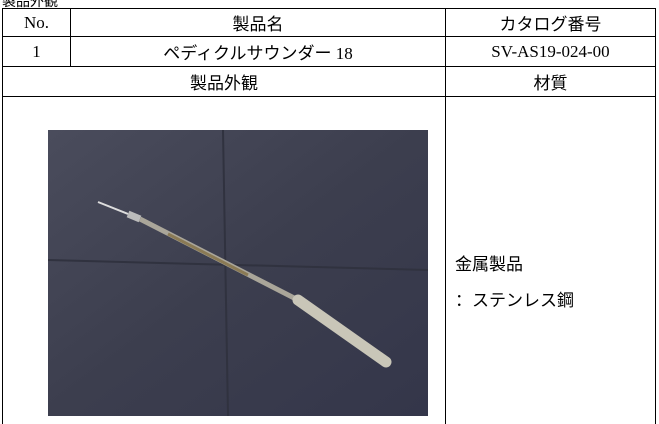 The image size is (659, 424). Describe the element at coordinates (550, 81) in the screenshot. I see `subheader-cell: 材質` at that location.